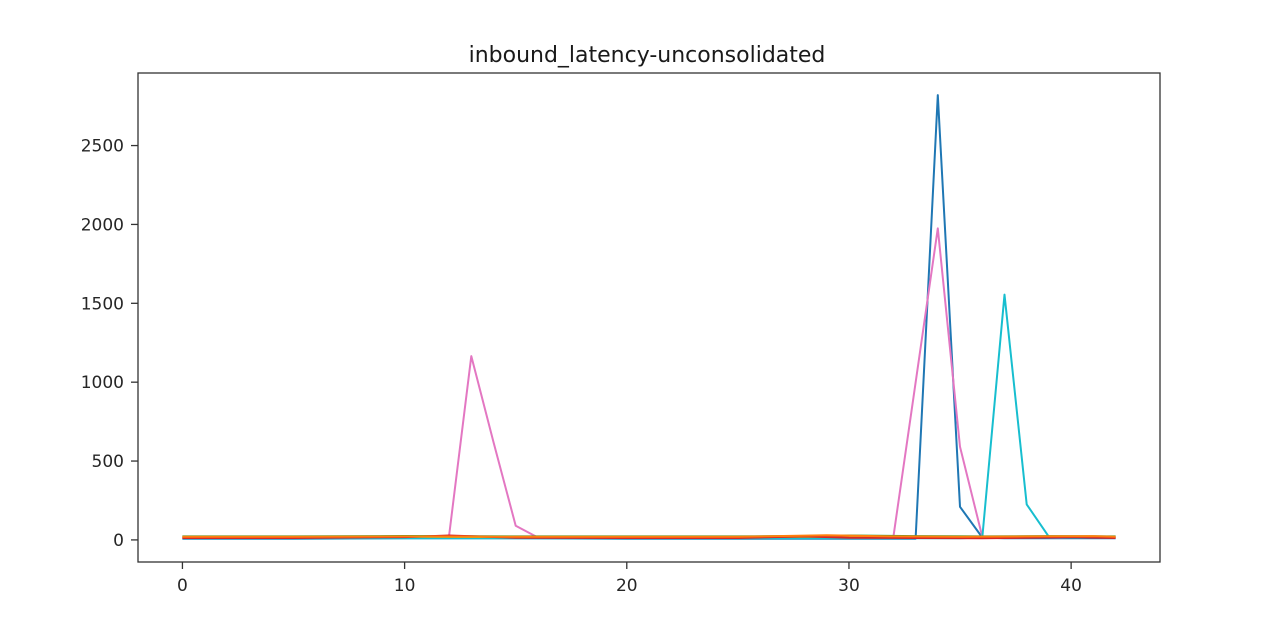  What do you see at coordinates (1071, 586) in the screenshot?
I see `x-tick-label: 40` at bounding box center [1071, 586].